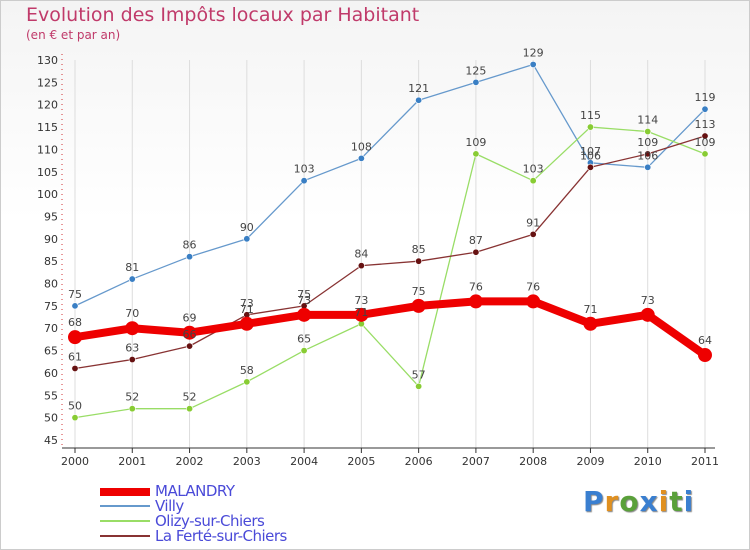 This screenshot has width=750, height=550. I want to click on data-label: 109, so click(475, 142).